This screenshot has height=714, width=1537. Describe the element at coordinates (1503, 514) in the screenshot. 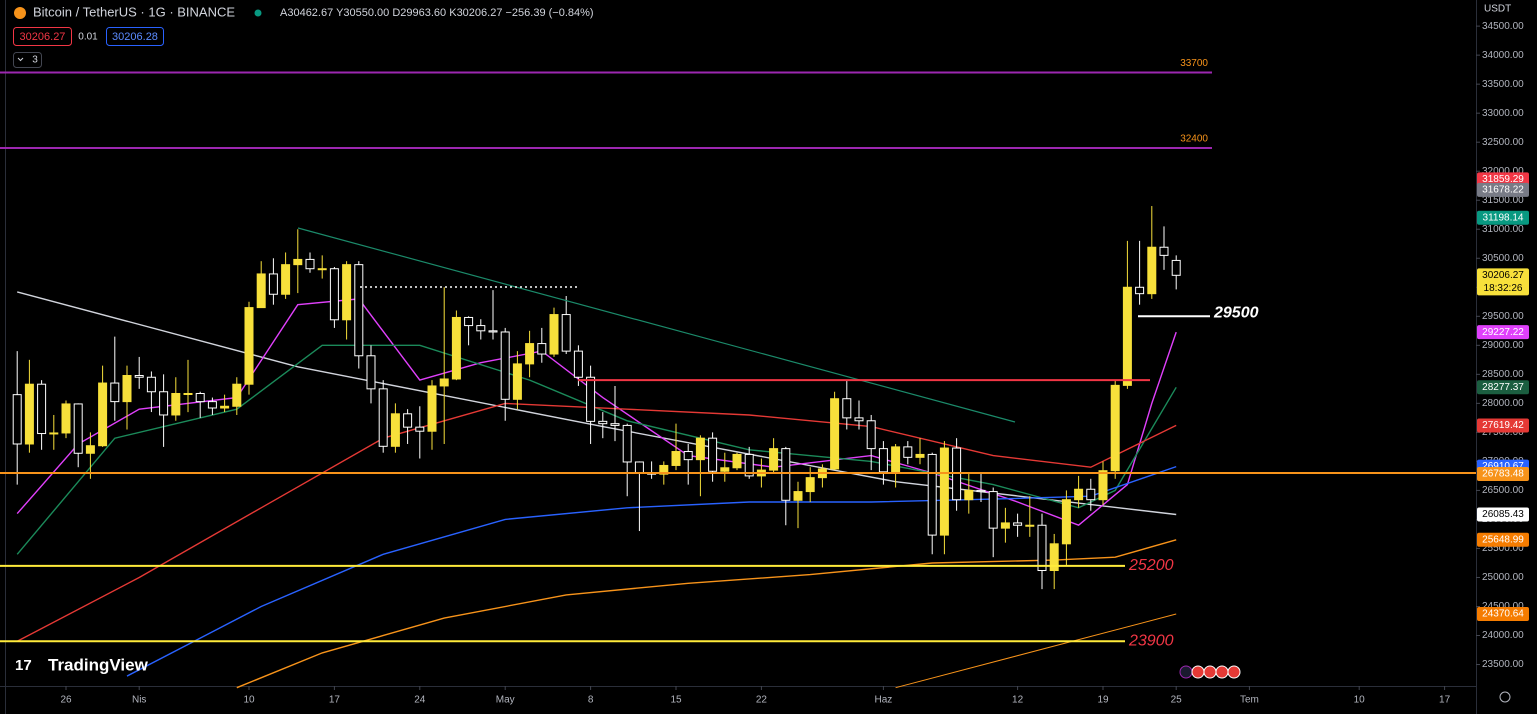

I see `price-label: 26085.43` at that location.